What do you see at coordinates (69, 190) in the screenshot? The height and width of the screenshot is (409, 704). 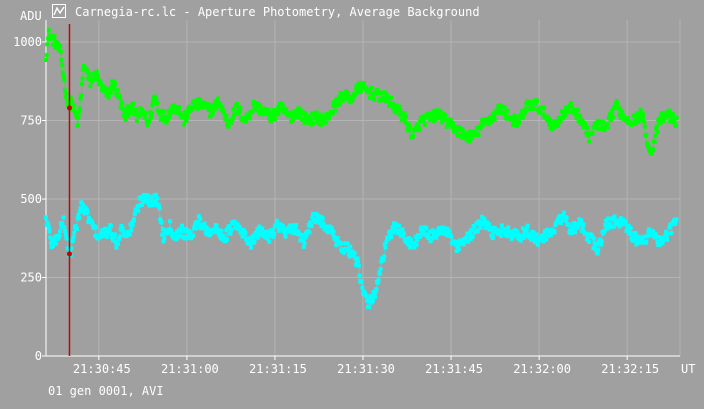 I see `time-cursor` at bounding box center [69, 190].